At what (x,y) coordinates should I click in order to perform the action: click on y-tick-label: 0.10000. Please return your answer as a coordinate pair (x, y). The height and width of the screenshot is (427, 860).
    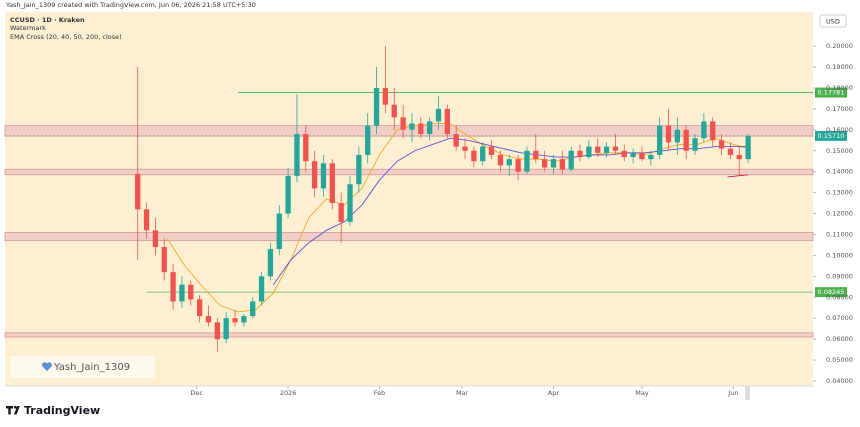
    Looking at the image, I should click on (839, 255).